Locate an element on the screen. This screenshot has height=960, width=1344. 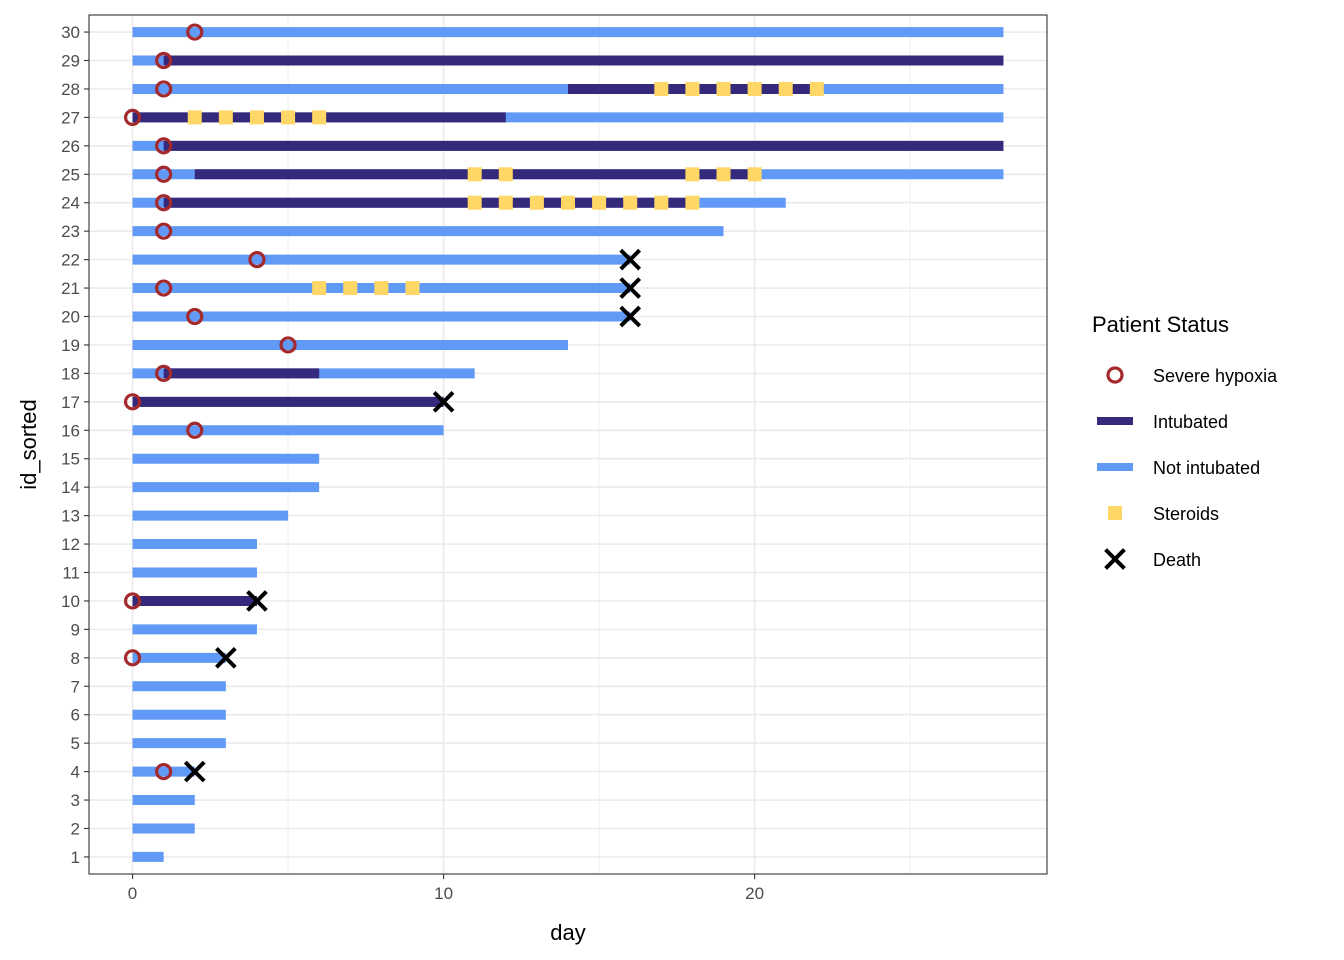
y-tick-label: 21 is located at coordinates (70, 288).